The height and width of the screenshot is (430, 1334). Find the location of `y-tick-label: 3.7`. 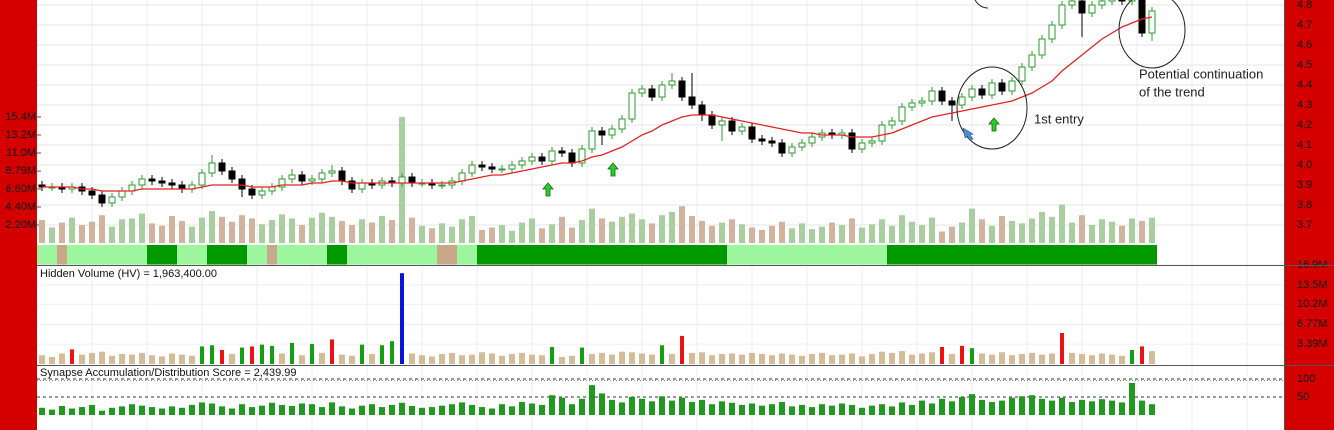

y-tick-label: 3.7 is located at coordinates (1304, 225).